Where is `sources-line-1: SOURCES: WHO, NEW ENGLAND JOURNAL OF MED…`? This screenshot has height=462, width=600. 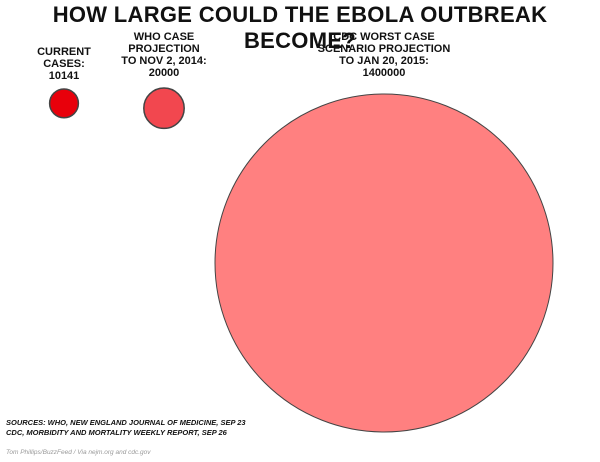
sources-line-1: SOURCES: WHO, NEW ENGLAND JOURNAL OF MED… is located at coordinates (126, 422).